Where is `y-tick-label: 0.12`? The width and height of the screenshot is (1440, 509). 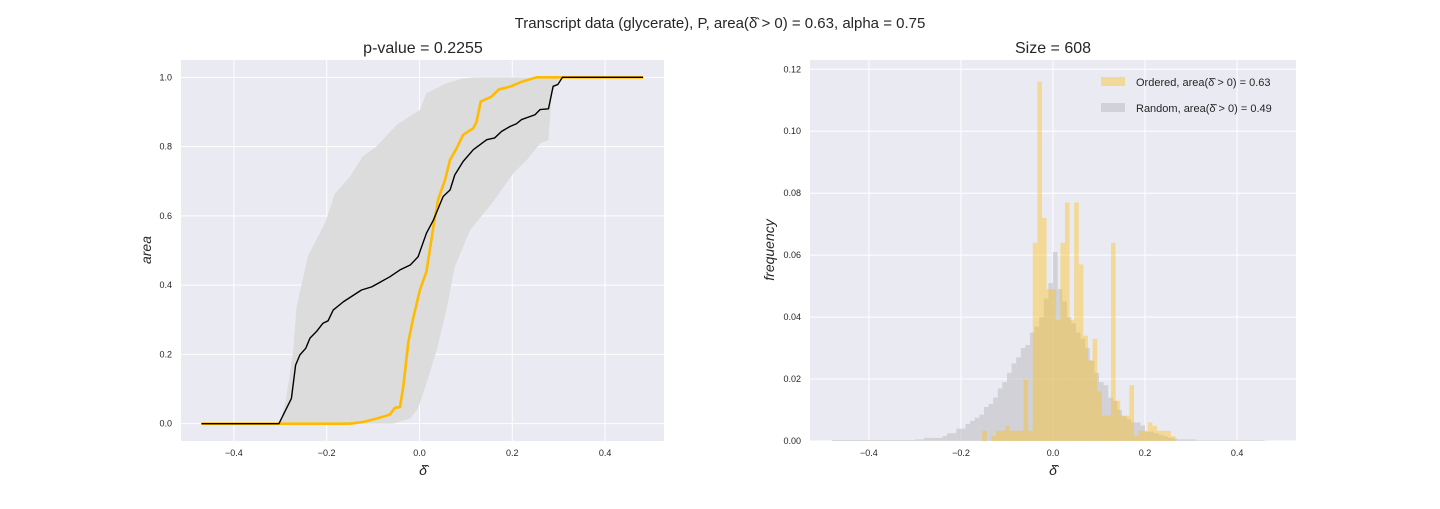 y-tick-label: 0.12 is located at coordinates (792, 69).